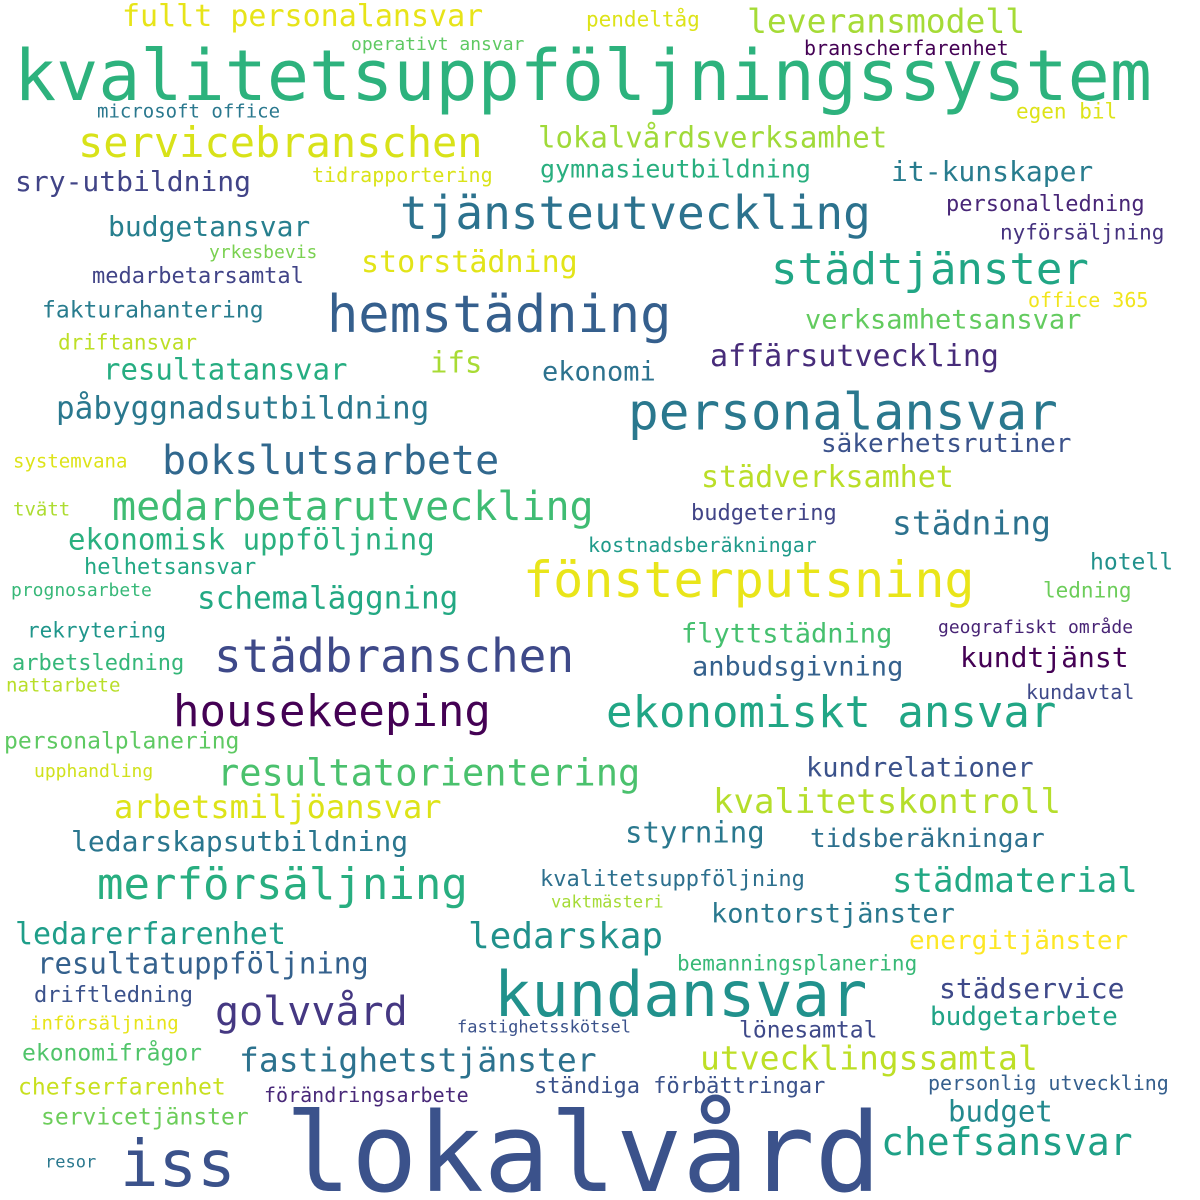  Describe the element at coordinates (887, 802) in the screenshot. I see `word: kvalitetskontroll` at that location.